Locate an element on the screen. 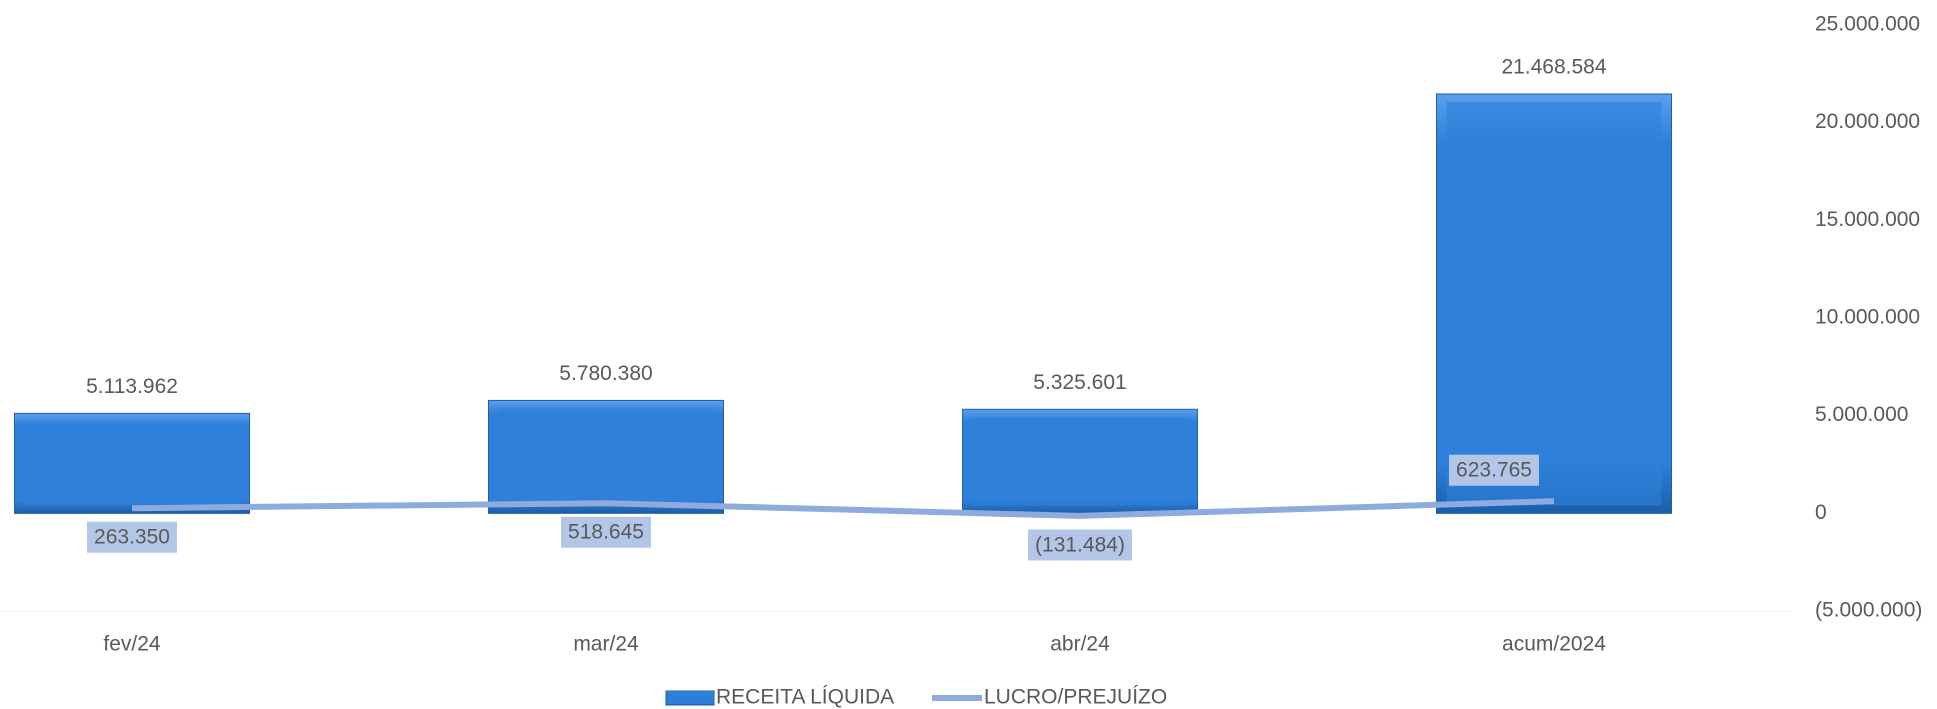 Image resolution: width=1937 pixels, height=709 pixels. y-tick-label: 5.000.000 is located at coordinates (1861, 414).